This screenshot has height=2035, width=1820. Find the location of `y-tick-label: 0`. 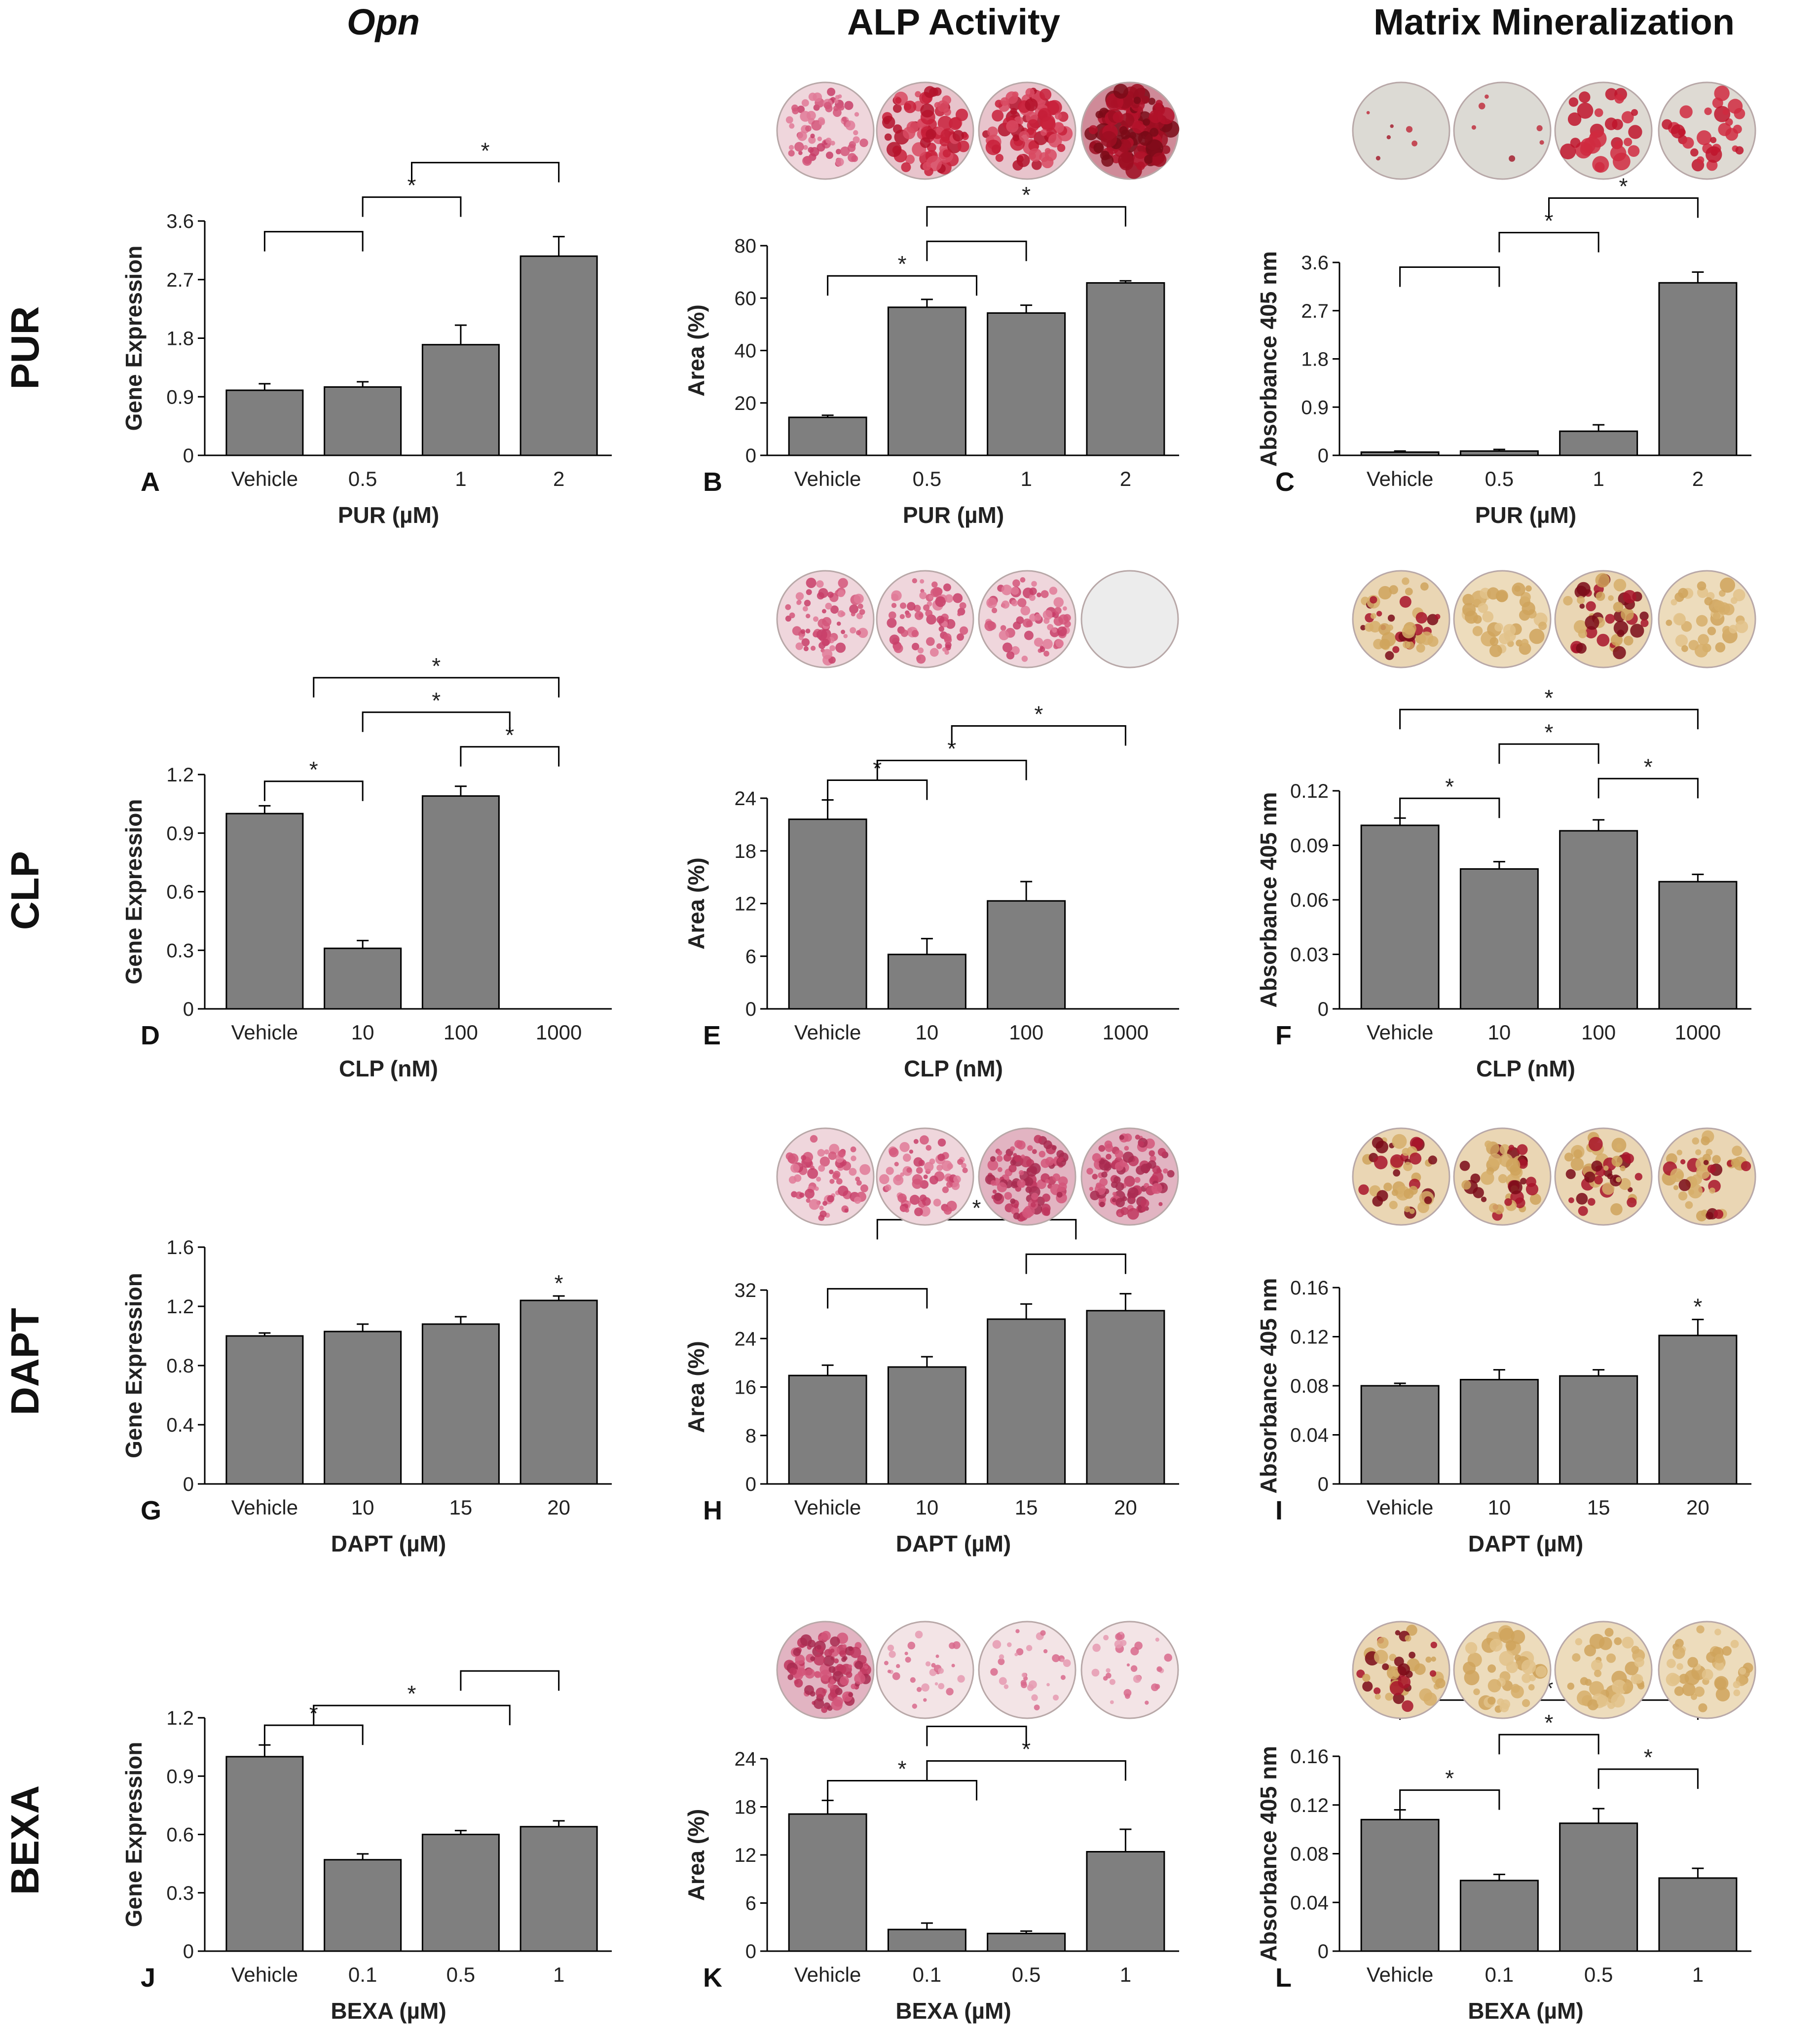

y-tick-label: 0 is located at coordinates (188, 1484).